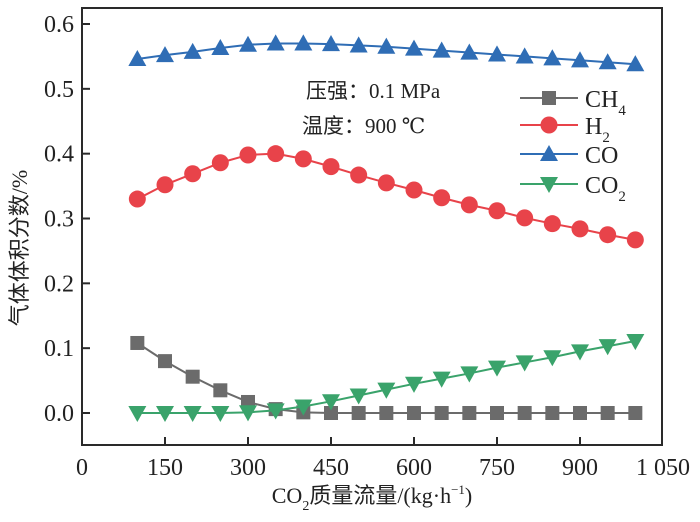 The width and height of the screenshot is (700, 522). I want to click on y-tick-label: 0.5, so click(59, 90).